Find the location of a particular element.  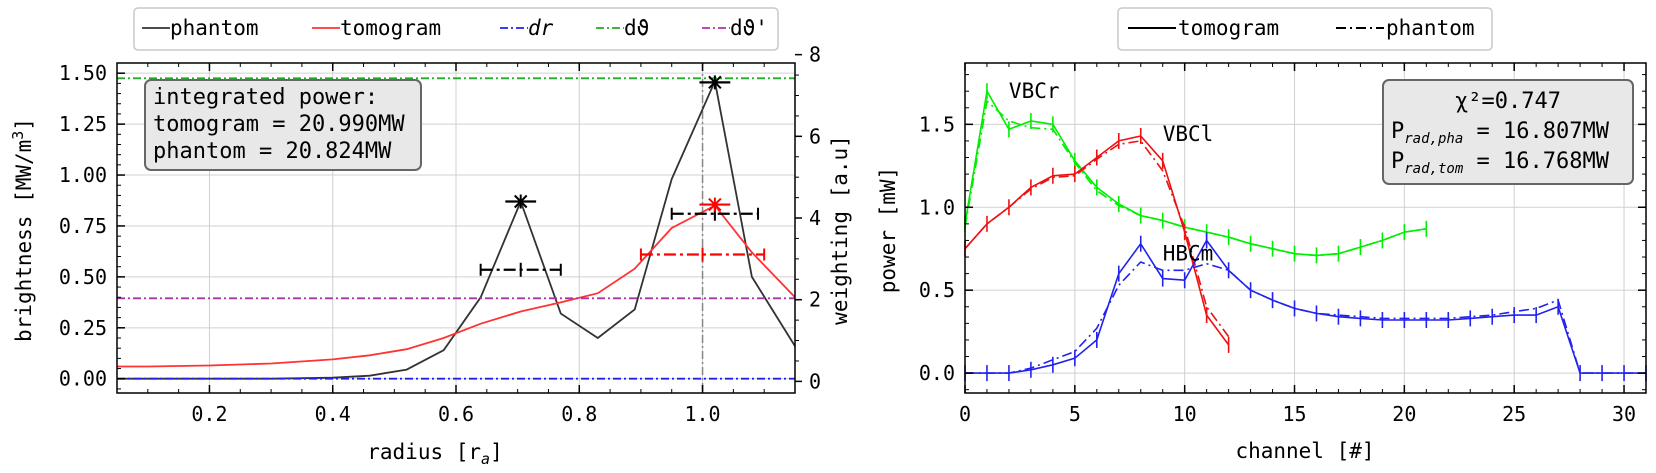

right-y-tick-label: 1.0 is located at coordinates (937, 207).